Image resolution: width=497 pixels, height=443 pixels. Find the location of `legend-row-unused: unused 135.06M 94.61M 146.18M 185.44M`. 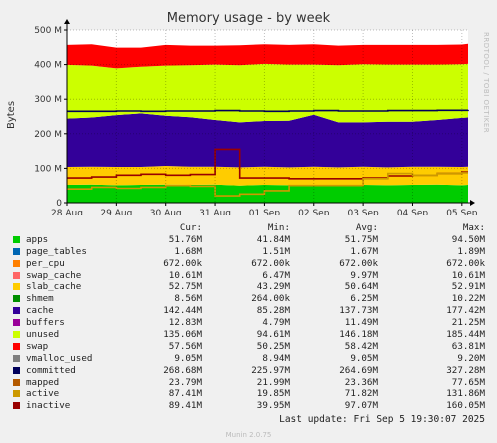

legend-row-unused: unused 135.06M 94.61M 146.18M 185.44M is located at coordinates (251, 335).